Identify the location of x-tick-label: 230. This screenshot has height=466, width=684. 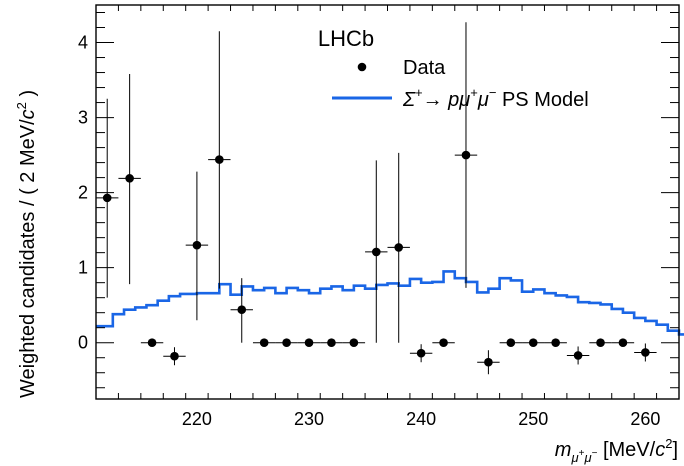
(309, 419).